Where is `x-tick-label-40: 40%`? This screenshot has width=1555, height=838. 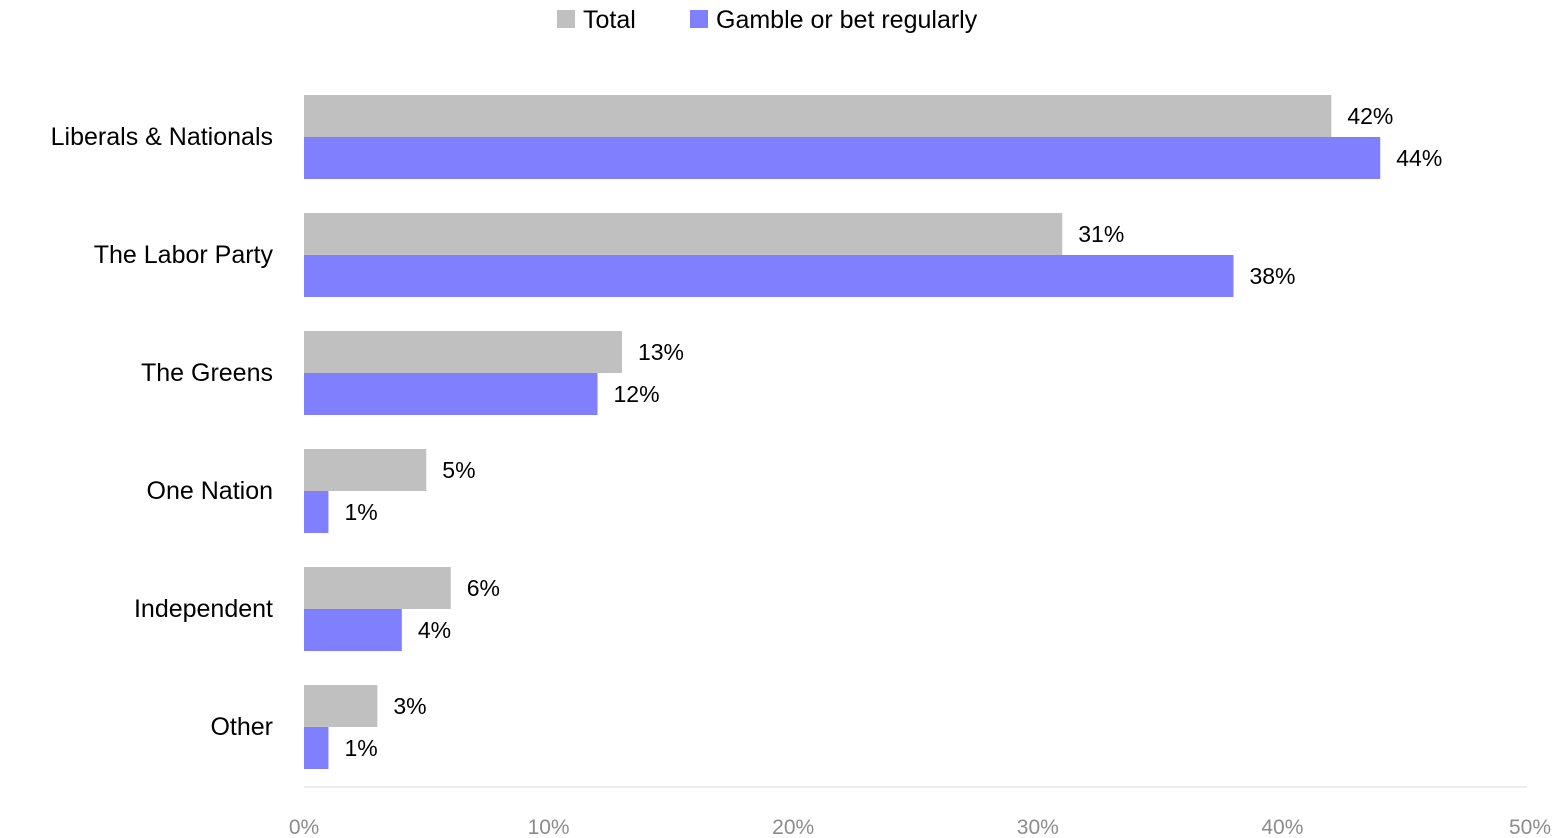
x-tick-label-40: 40% is located at coordinates (1282, 827).